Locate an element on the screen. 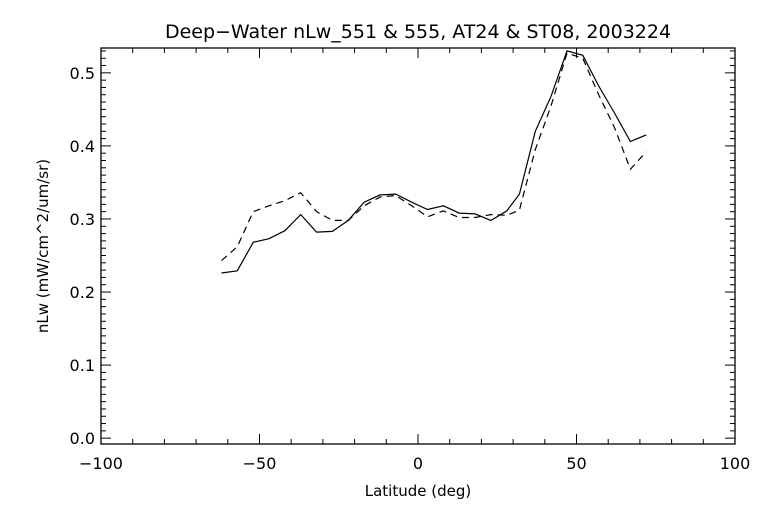 The image size is (768, 512). y-tick-label: 0.0 is located at coordinates (82, 438).